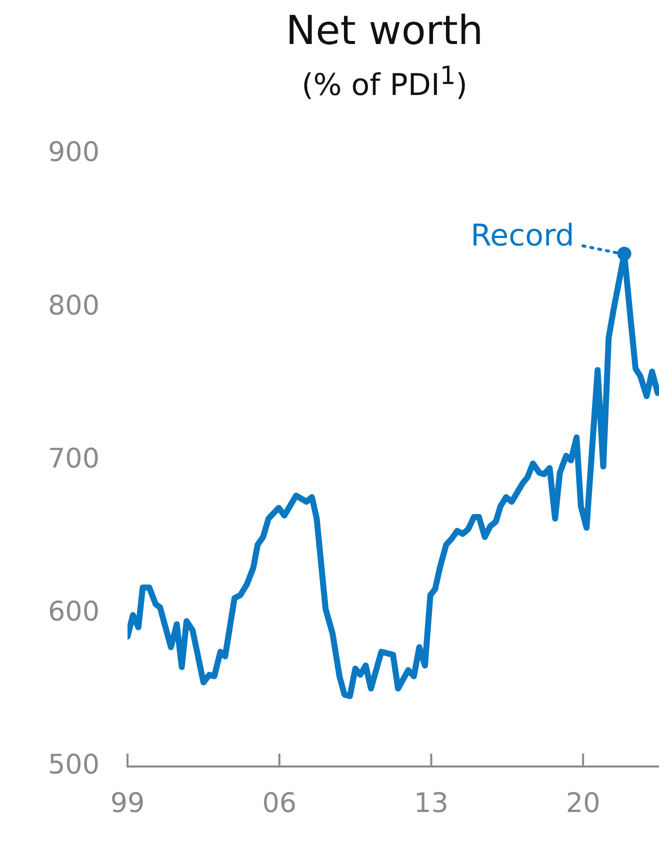 Image resolution: width=659 pixels, height=847 pixels. Describe the element at coordinates (74, 306) in the screenshot. I see `y-tick-label: 800` at that location.